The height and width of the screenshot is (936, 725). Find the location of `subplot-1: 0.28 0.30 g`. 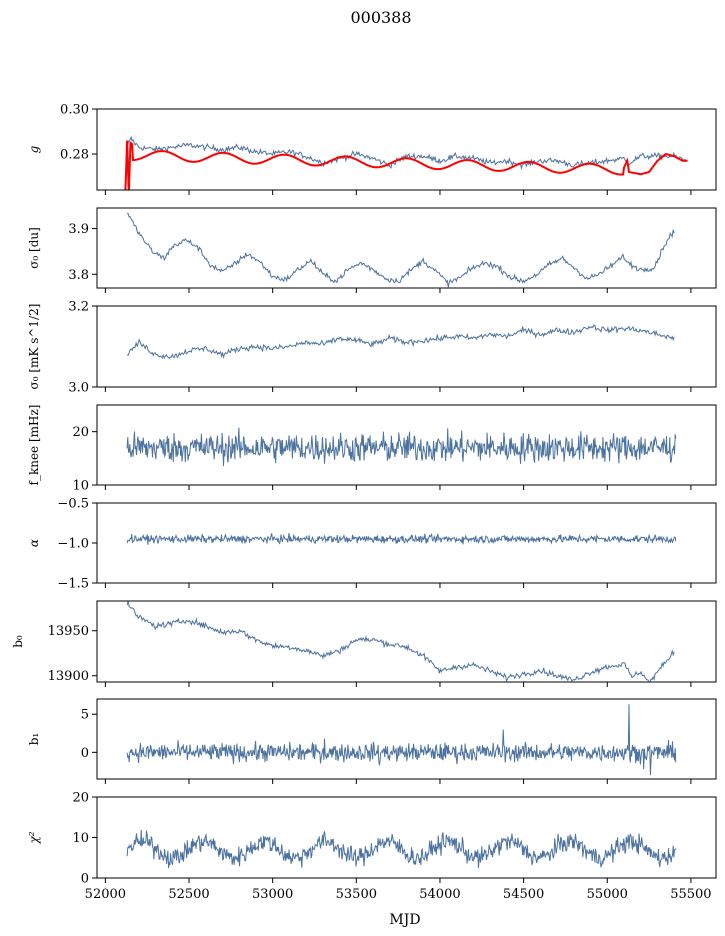

subplot-1: 0.28 0.30 g is located at coordinates (372, 149).